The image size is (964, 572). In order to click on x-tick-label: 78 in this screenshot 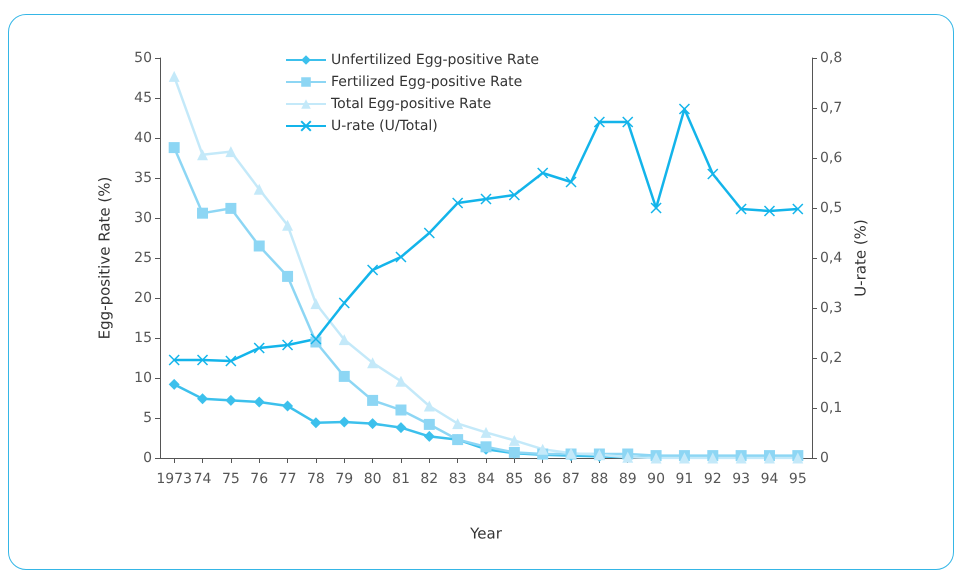, I will do `click(316, 479)`.